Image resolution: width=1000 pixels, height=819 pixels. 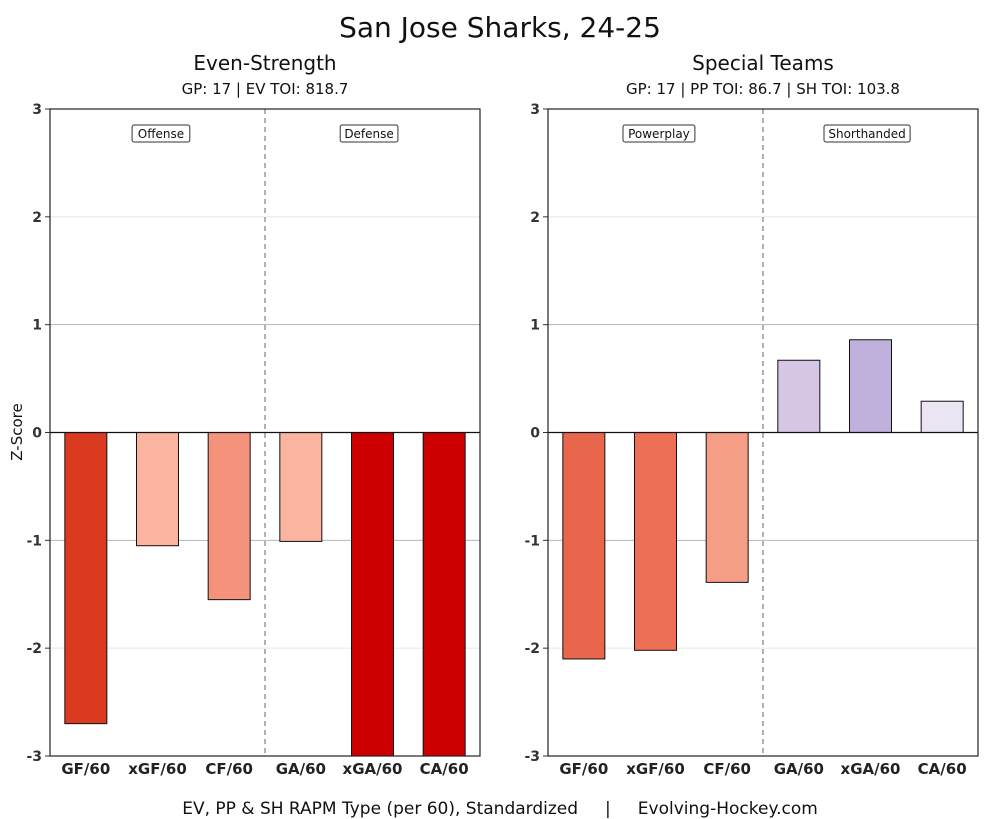 I want to click on section-label: Powerplay, so click(x=659, y=134).